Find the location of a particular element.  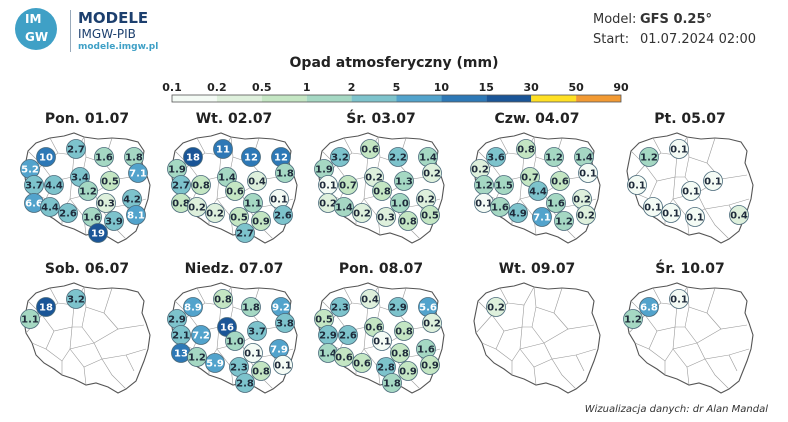

station-value-marker: 7.2 is located at coordinates (201, 335).